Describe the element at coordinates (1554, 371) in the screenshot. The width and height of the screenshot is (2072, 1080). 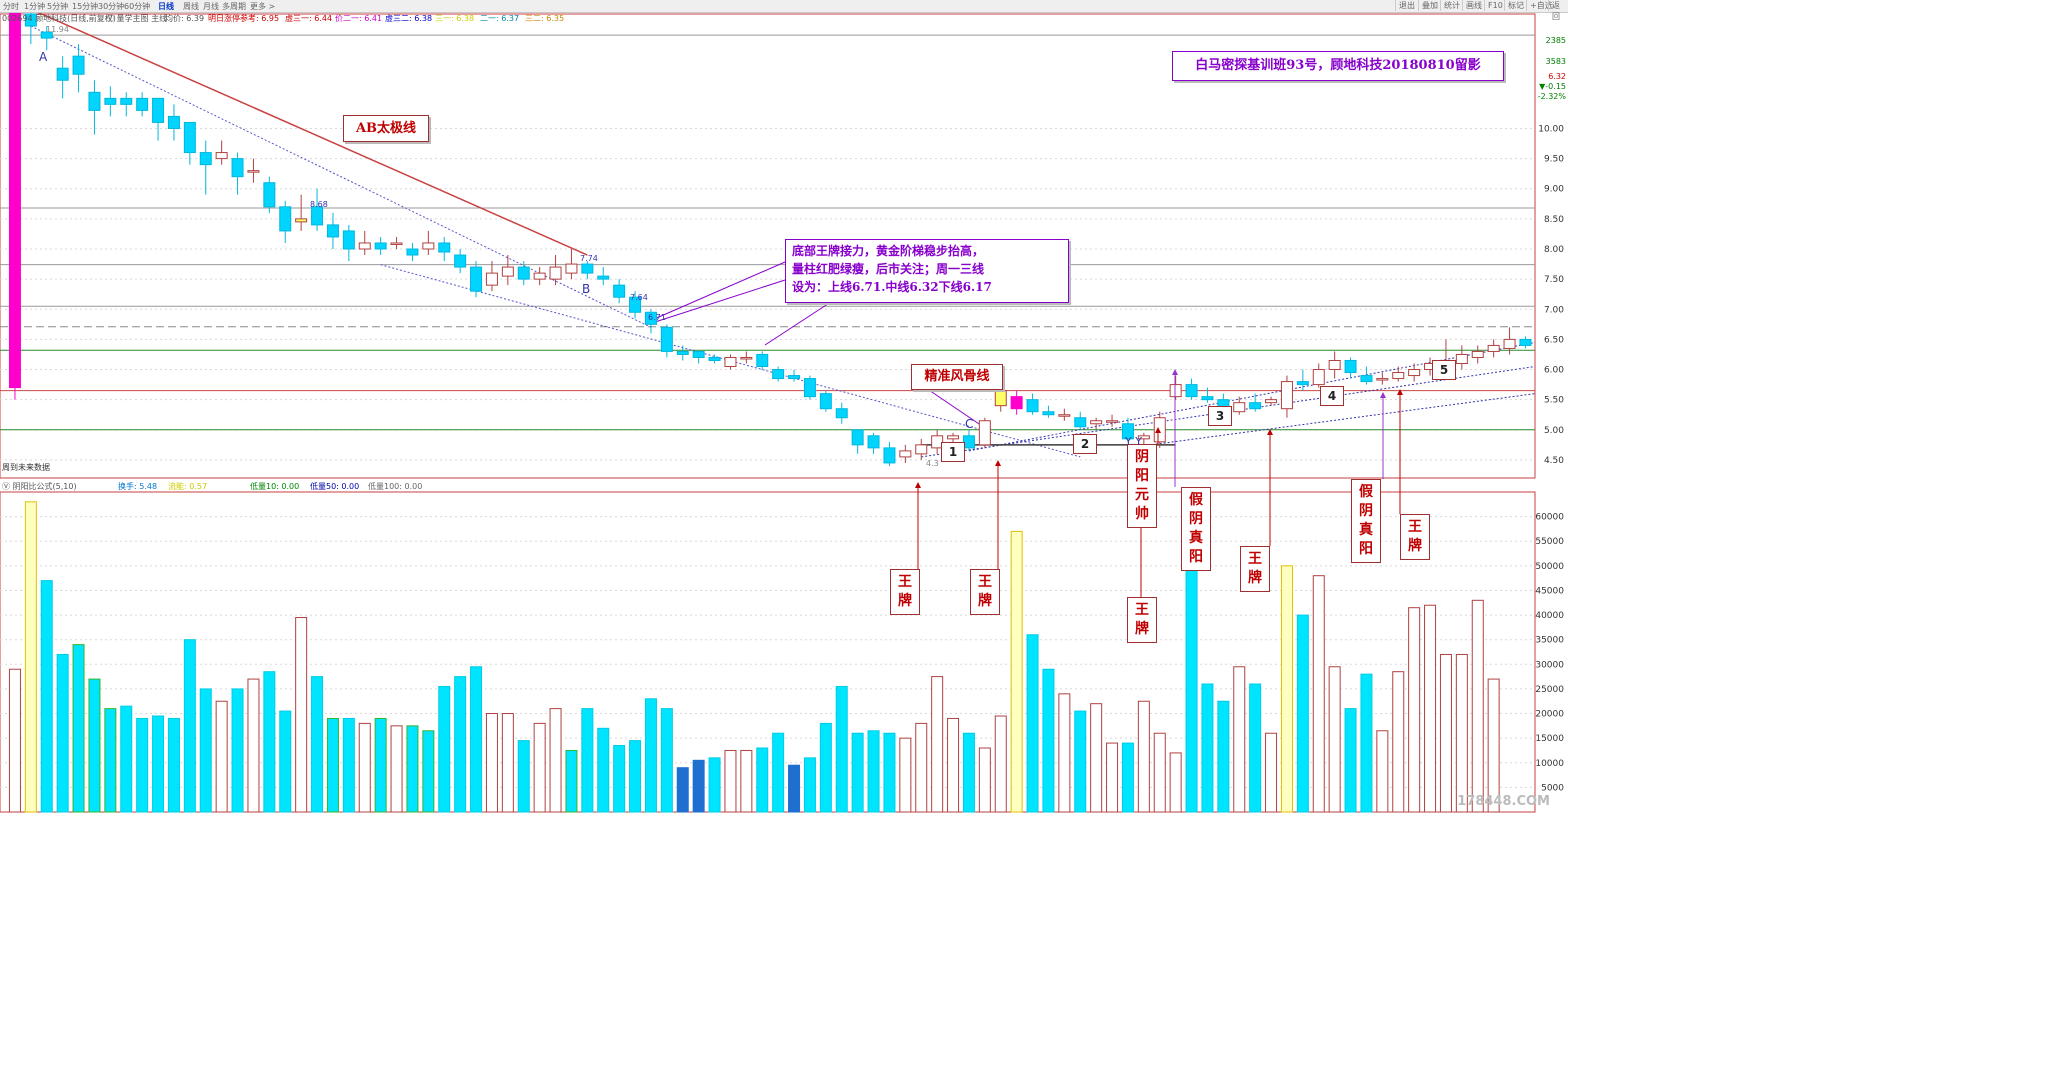
I see `price-axis-label: 6.00` at that location.